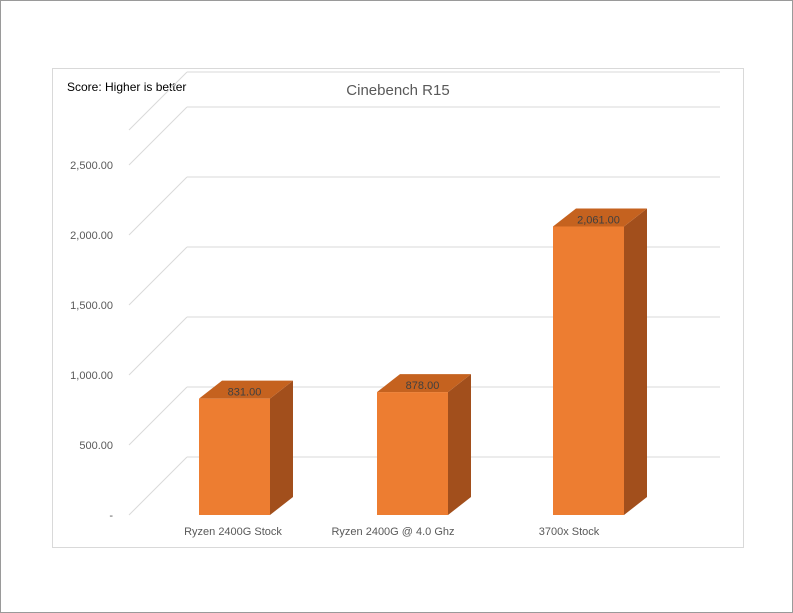 Image resolution: width=793 pixels, height=613 pixels. Describe the element at coordinates (111, 516) in the screenshot. I see `y-tick-label-0: -` at that location.